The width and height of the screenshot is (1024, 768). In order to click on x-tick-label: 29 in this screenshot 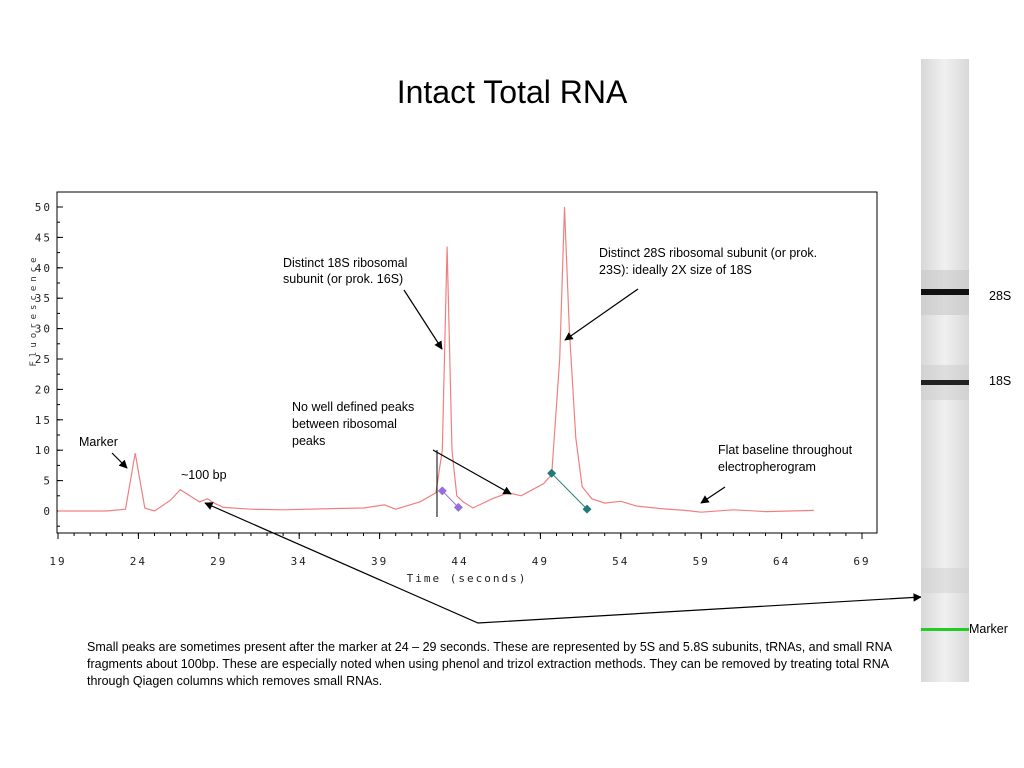, I will do `click(218, 561)`.